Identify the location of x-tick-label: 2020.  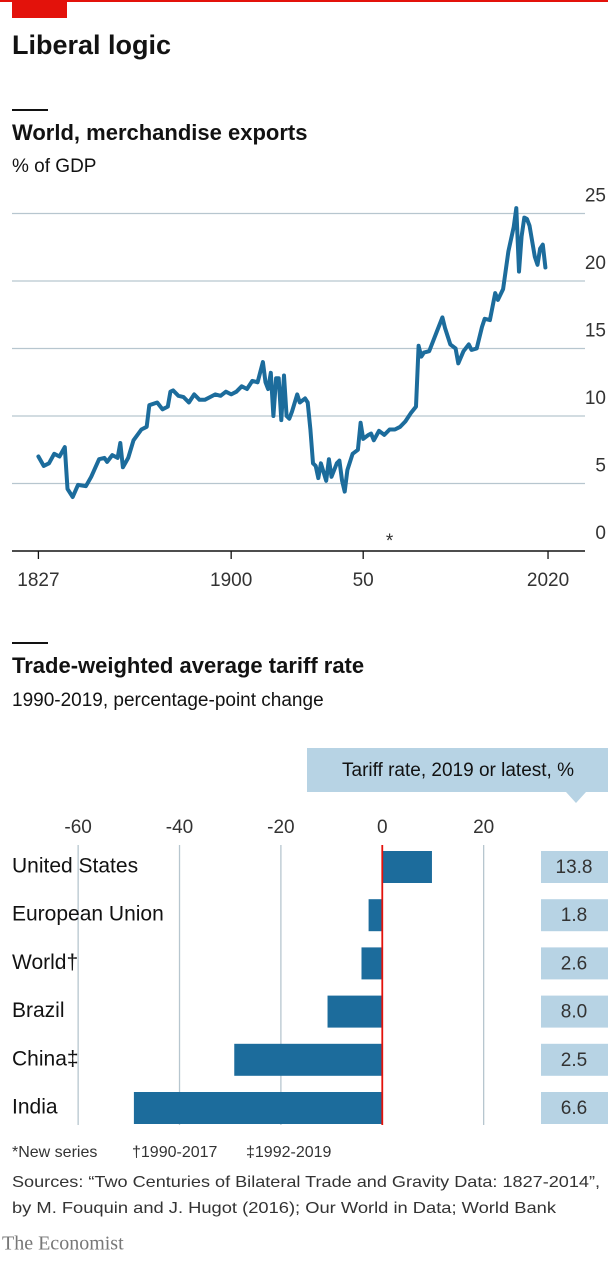
(548, 580).